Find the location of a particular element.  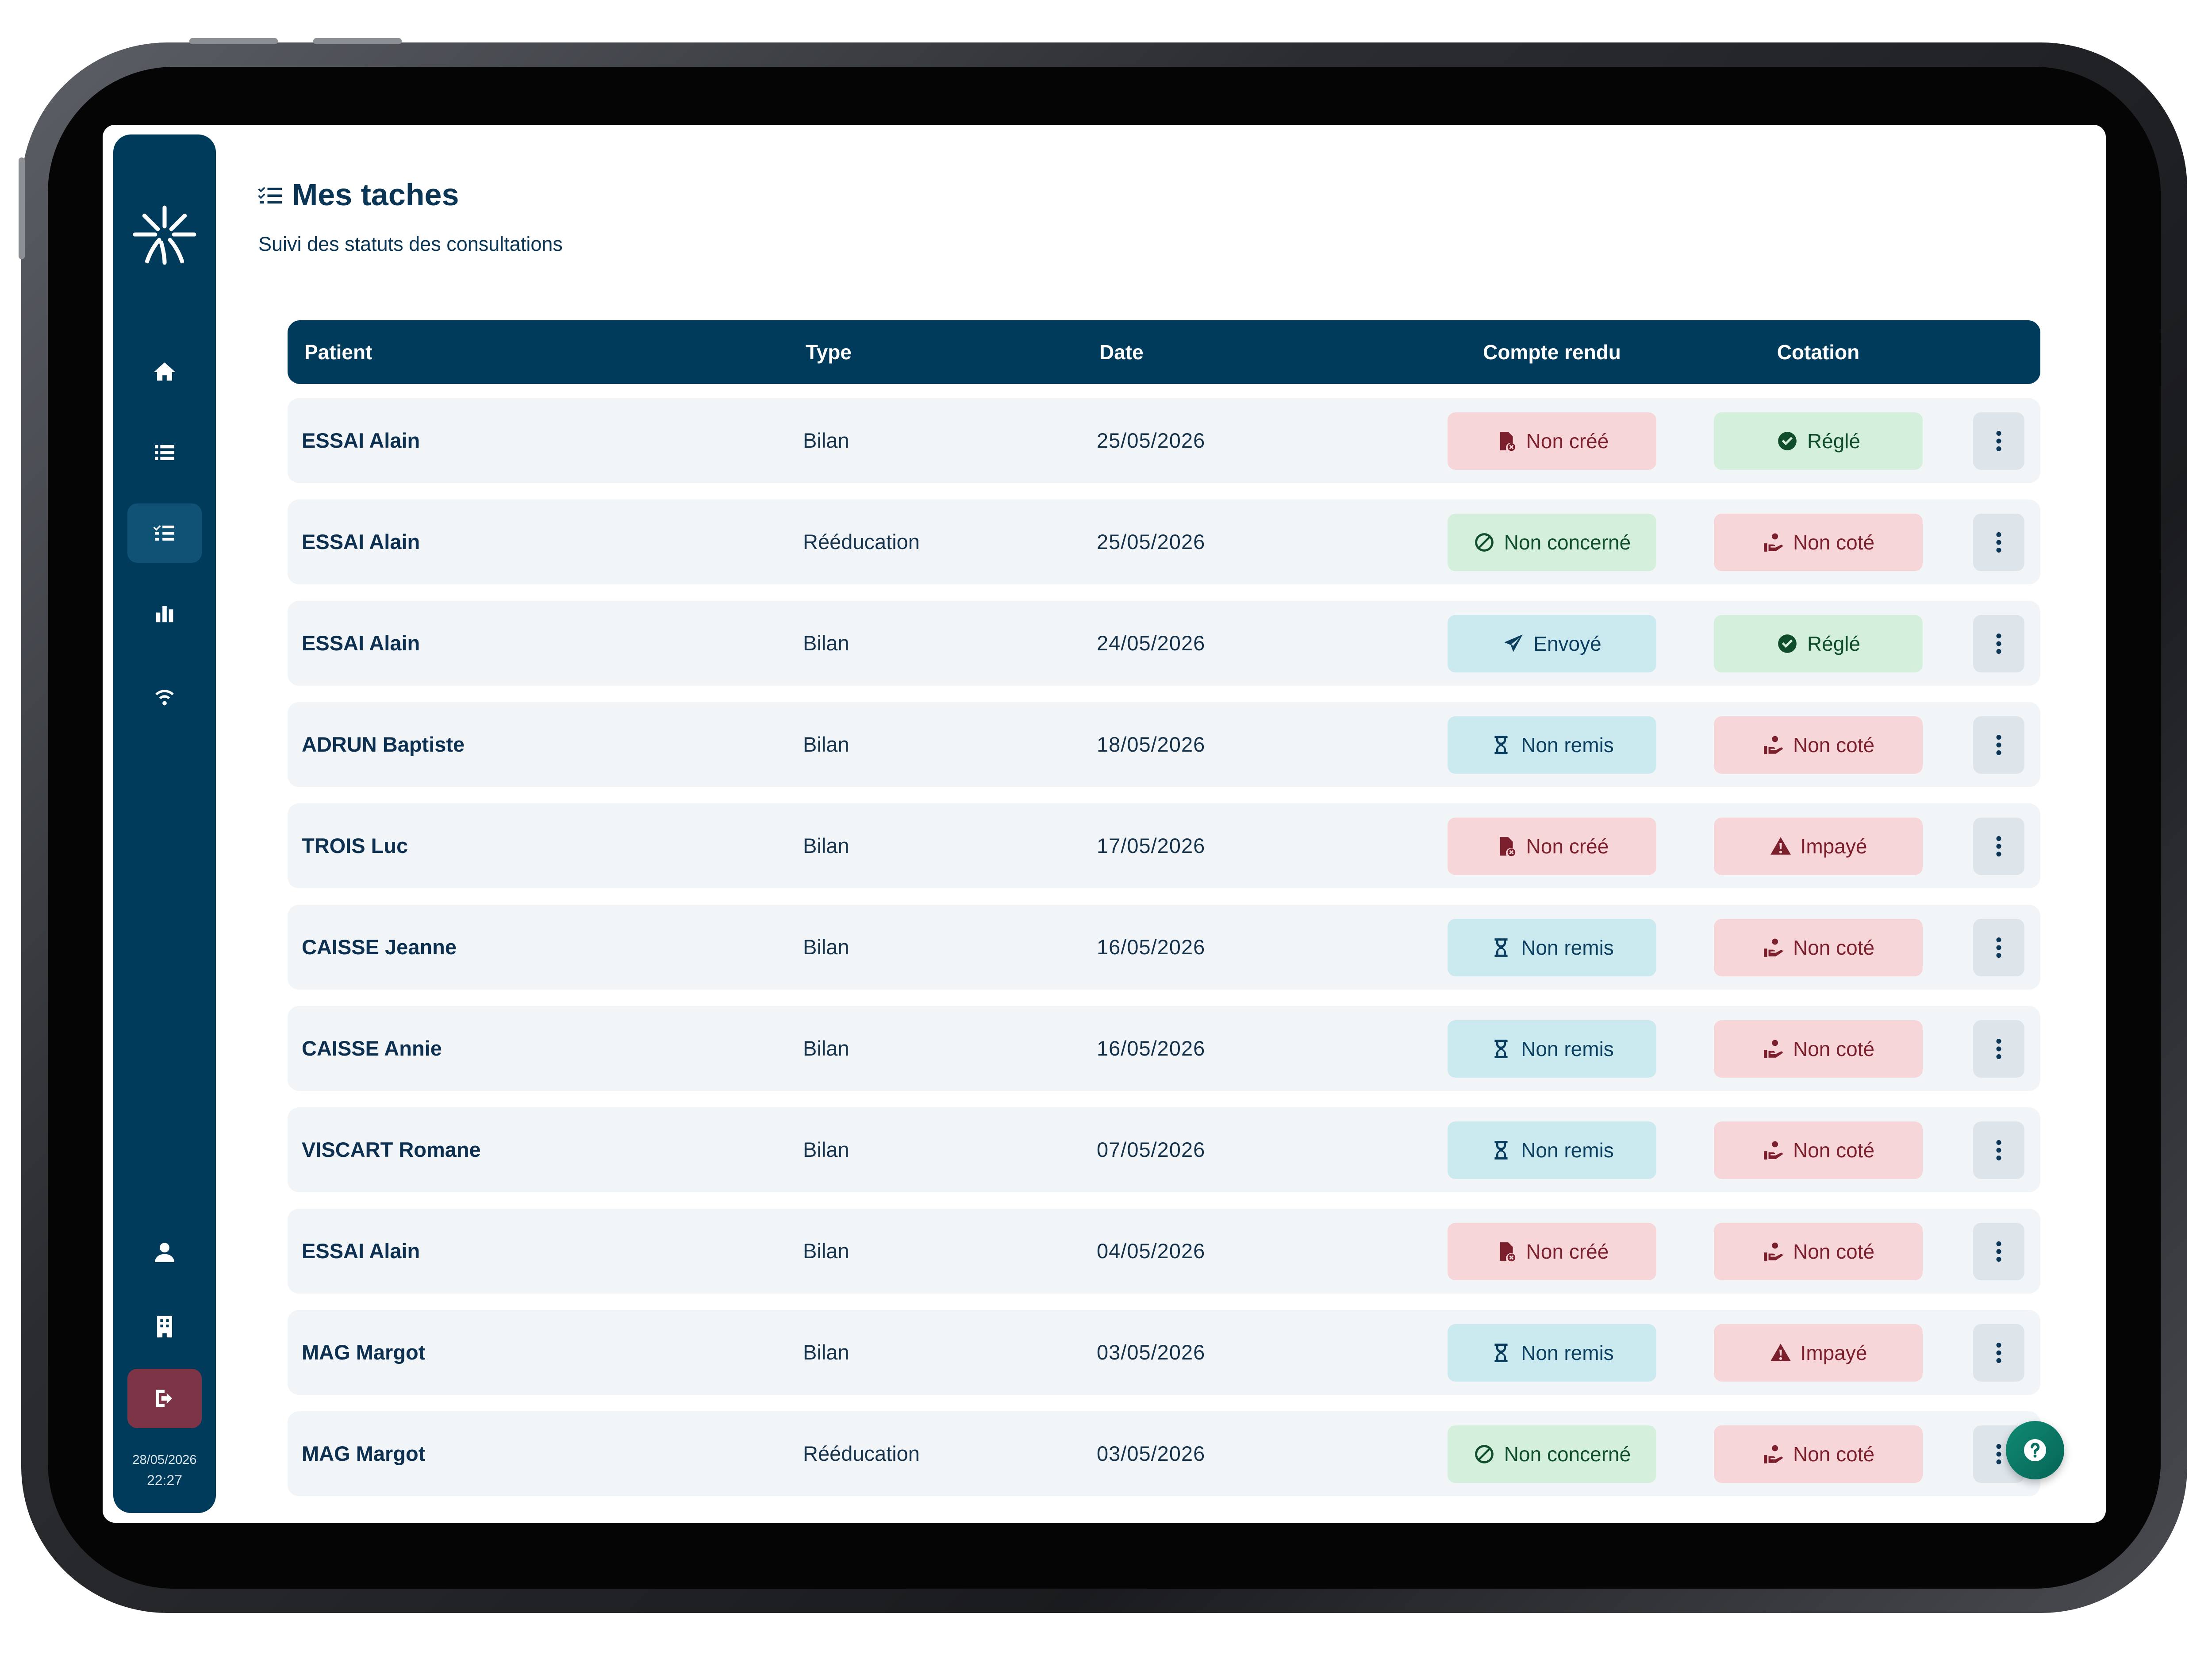

consultation-type: Rééducation is located at coordinates (862, 541).